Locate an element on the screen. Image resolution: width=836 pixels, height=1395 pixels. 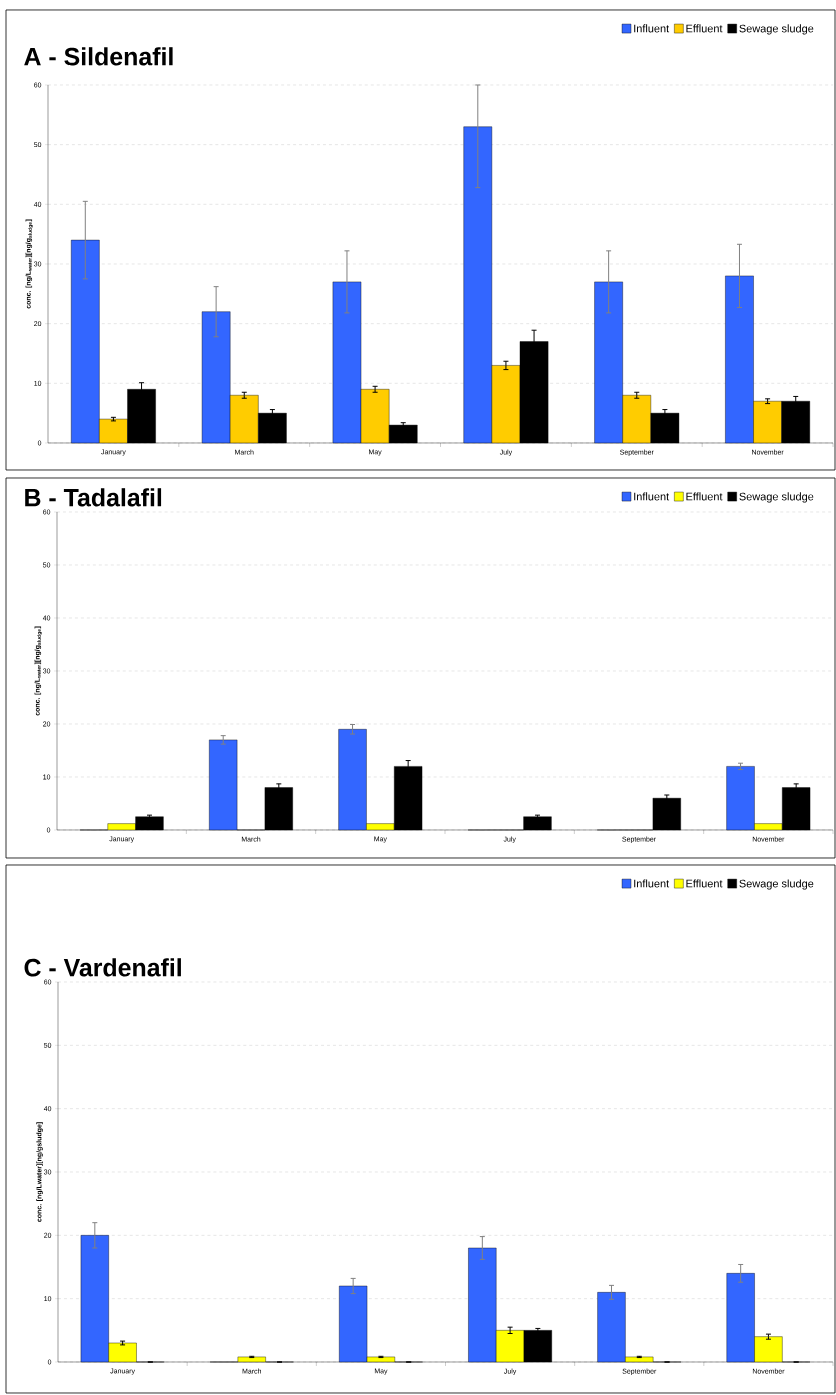
chart-title: A - Sildenafil is located at coordinates (98, 56).